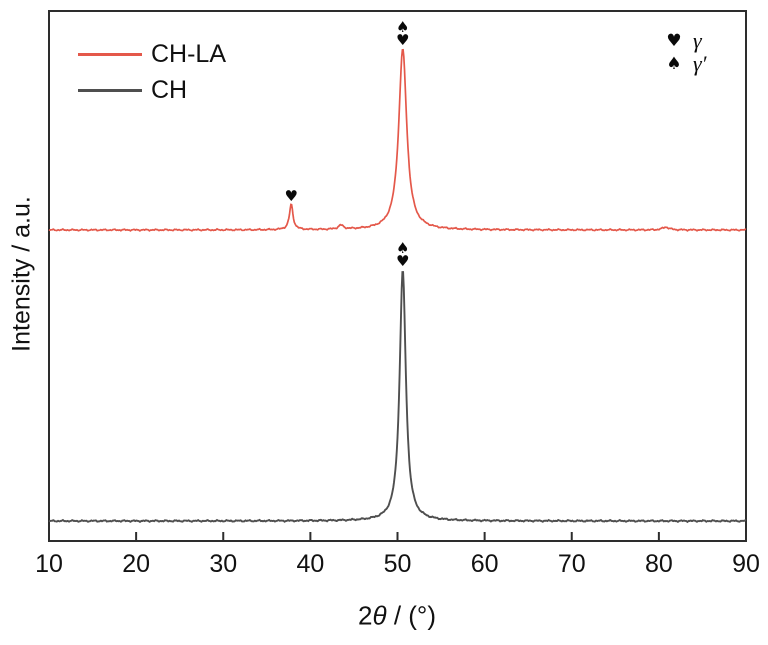 The width and height of the screenshot is (768, 645). I want to click on legend-label: CH, so click(169, 90).